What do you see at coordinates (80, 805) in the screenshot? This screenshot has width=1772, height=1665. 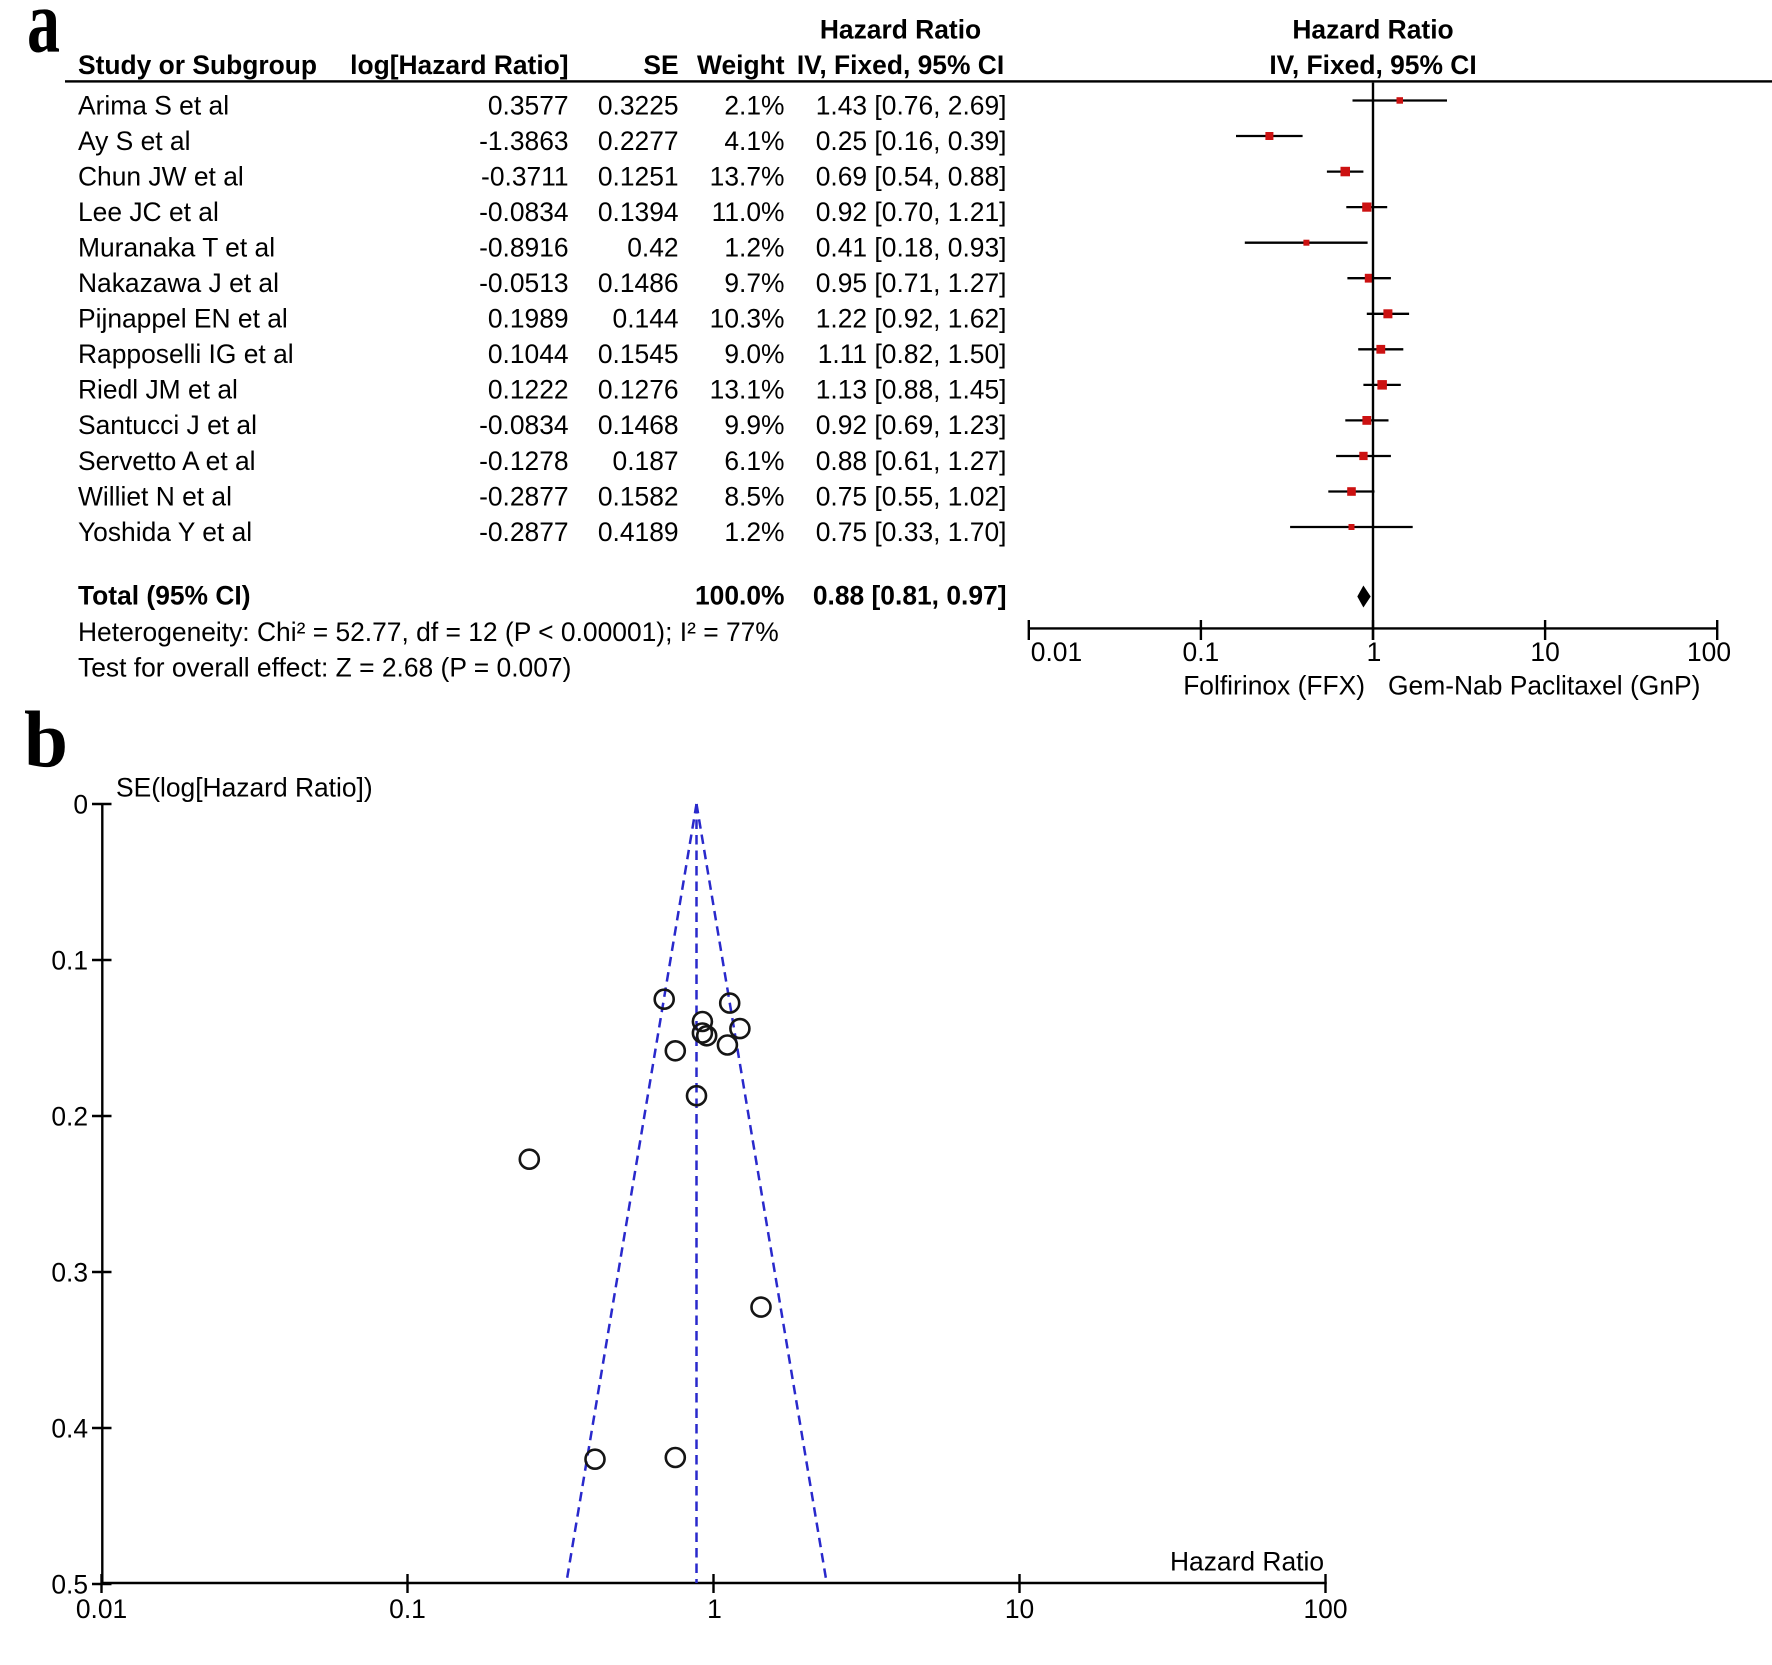 I see `svg-text: 0` at bounding box center [80, 805].